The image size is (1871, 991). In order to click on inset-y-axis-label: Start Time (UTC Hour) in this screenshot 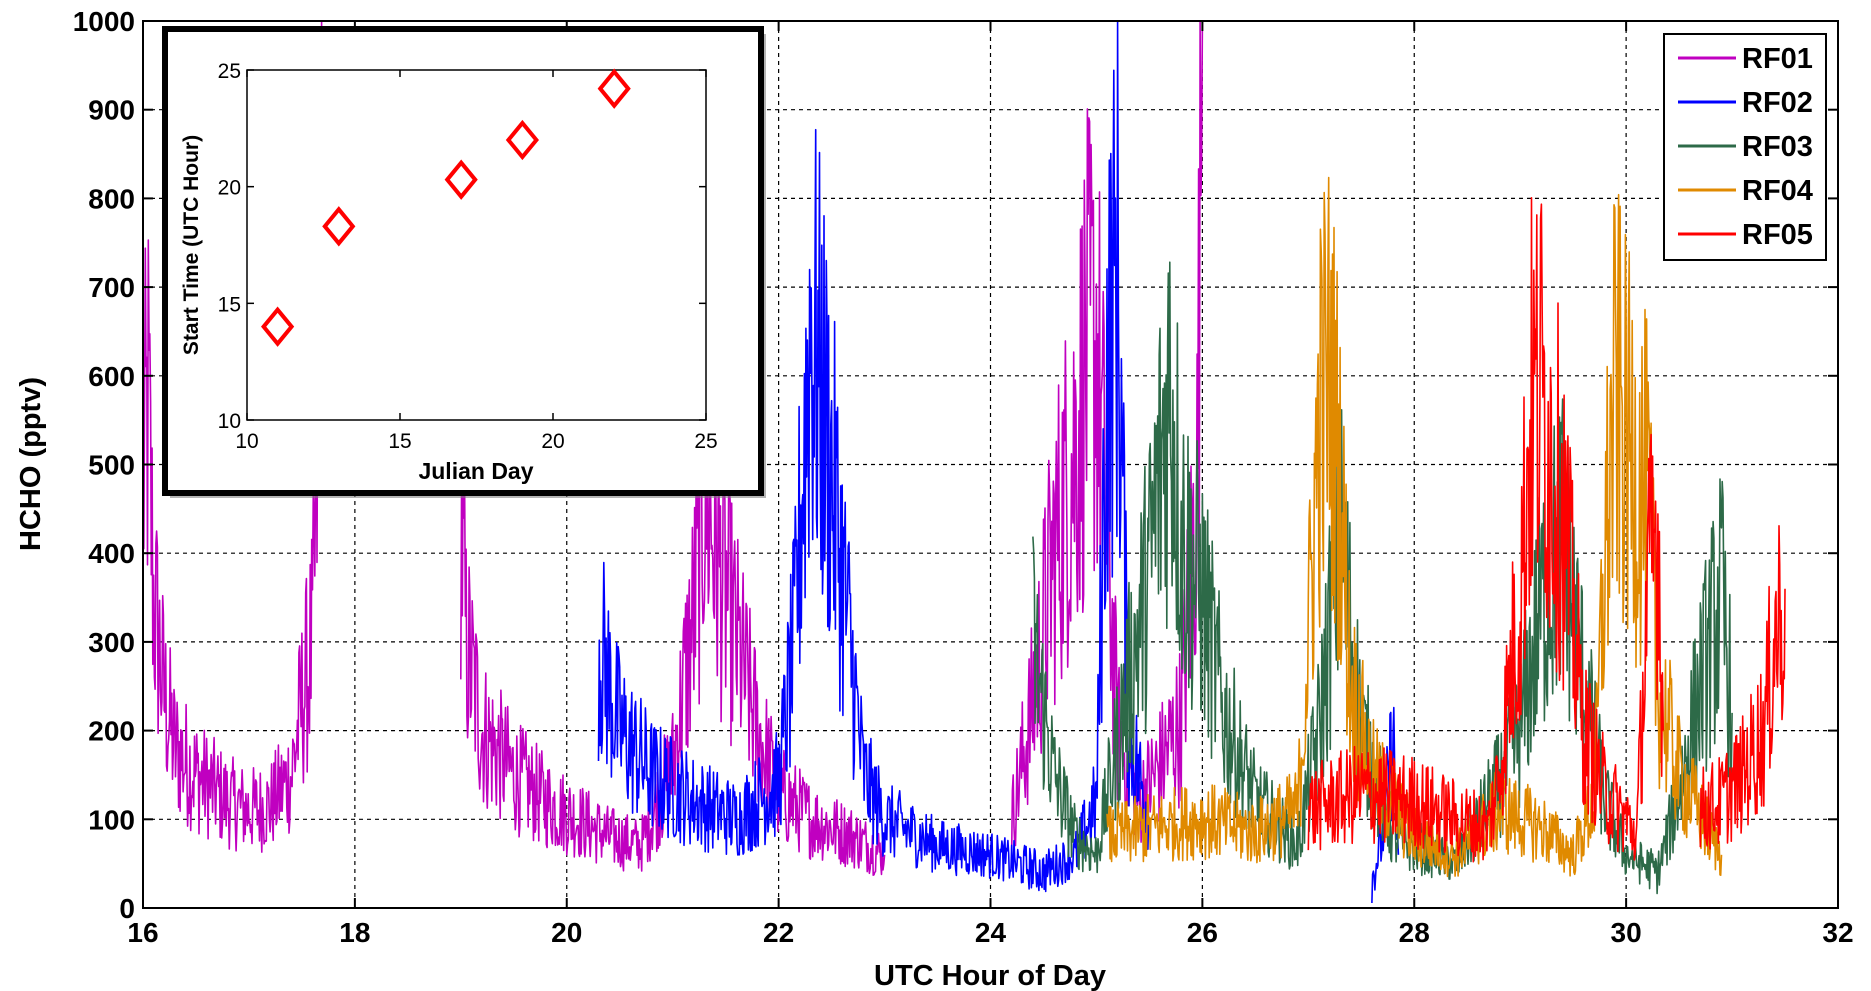, I will do `click(191, 245)`.